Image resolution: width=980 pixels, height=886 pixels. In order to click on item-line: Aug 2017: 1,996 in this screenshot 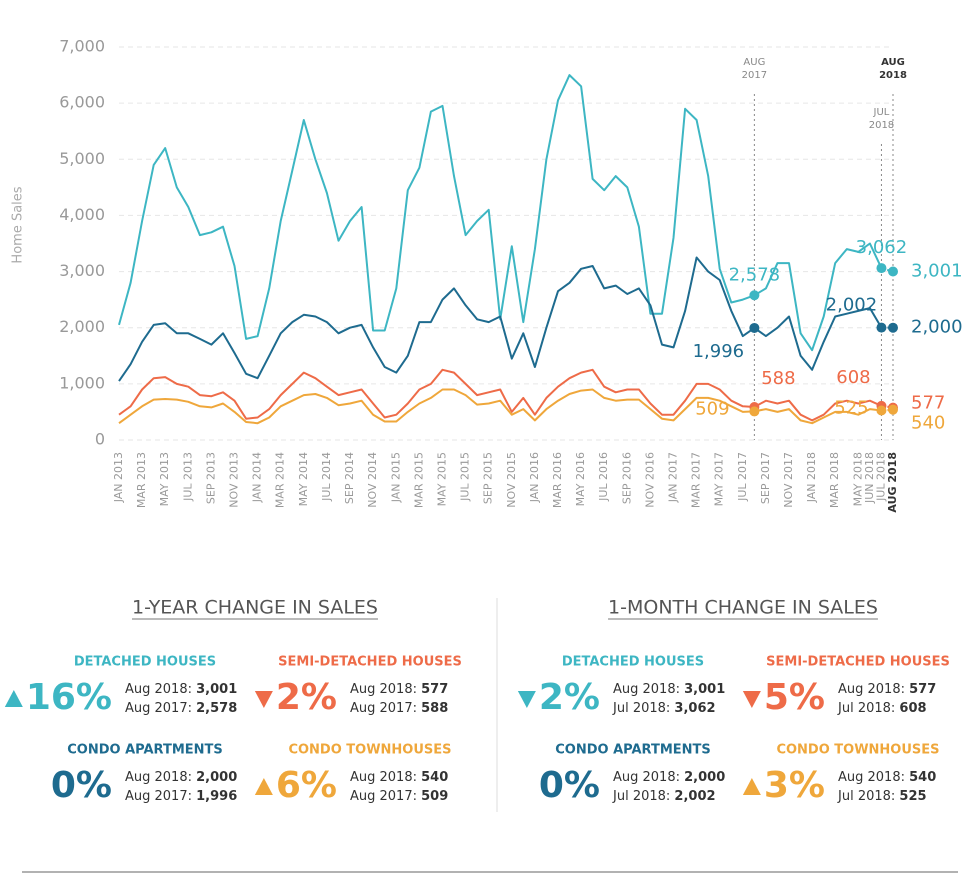, I will do `click(181, 796)`.